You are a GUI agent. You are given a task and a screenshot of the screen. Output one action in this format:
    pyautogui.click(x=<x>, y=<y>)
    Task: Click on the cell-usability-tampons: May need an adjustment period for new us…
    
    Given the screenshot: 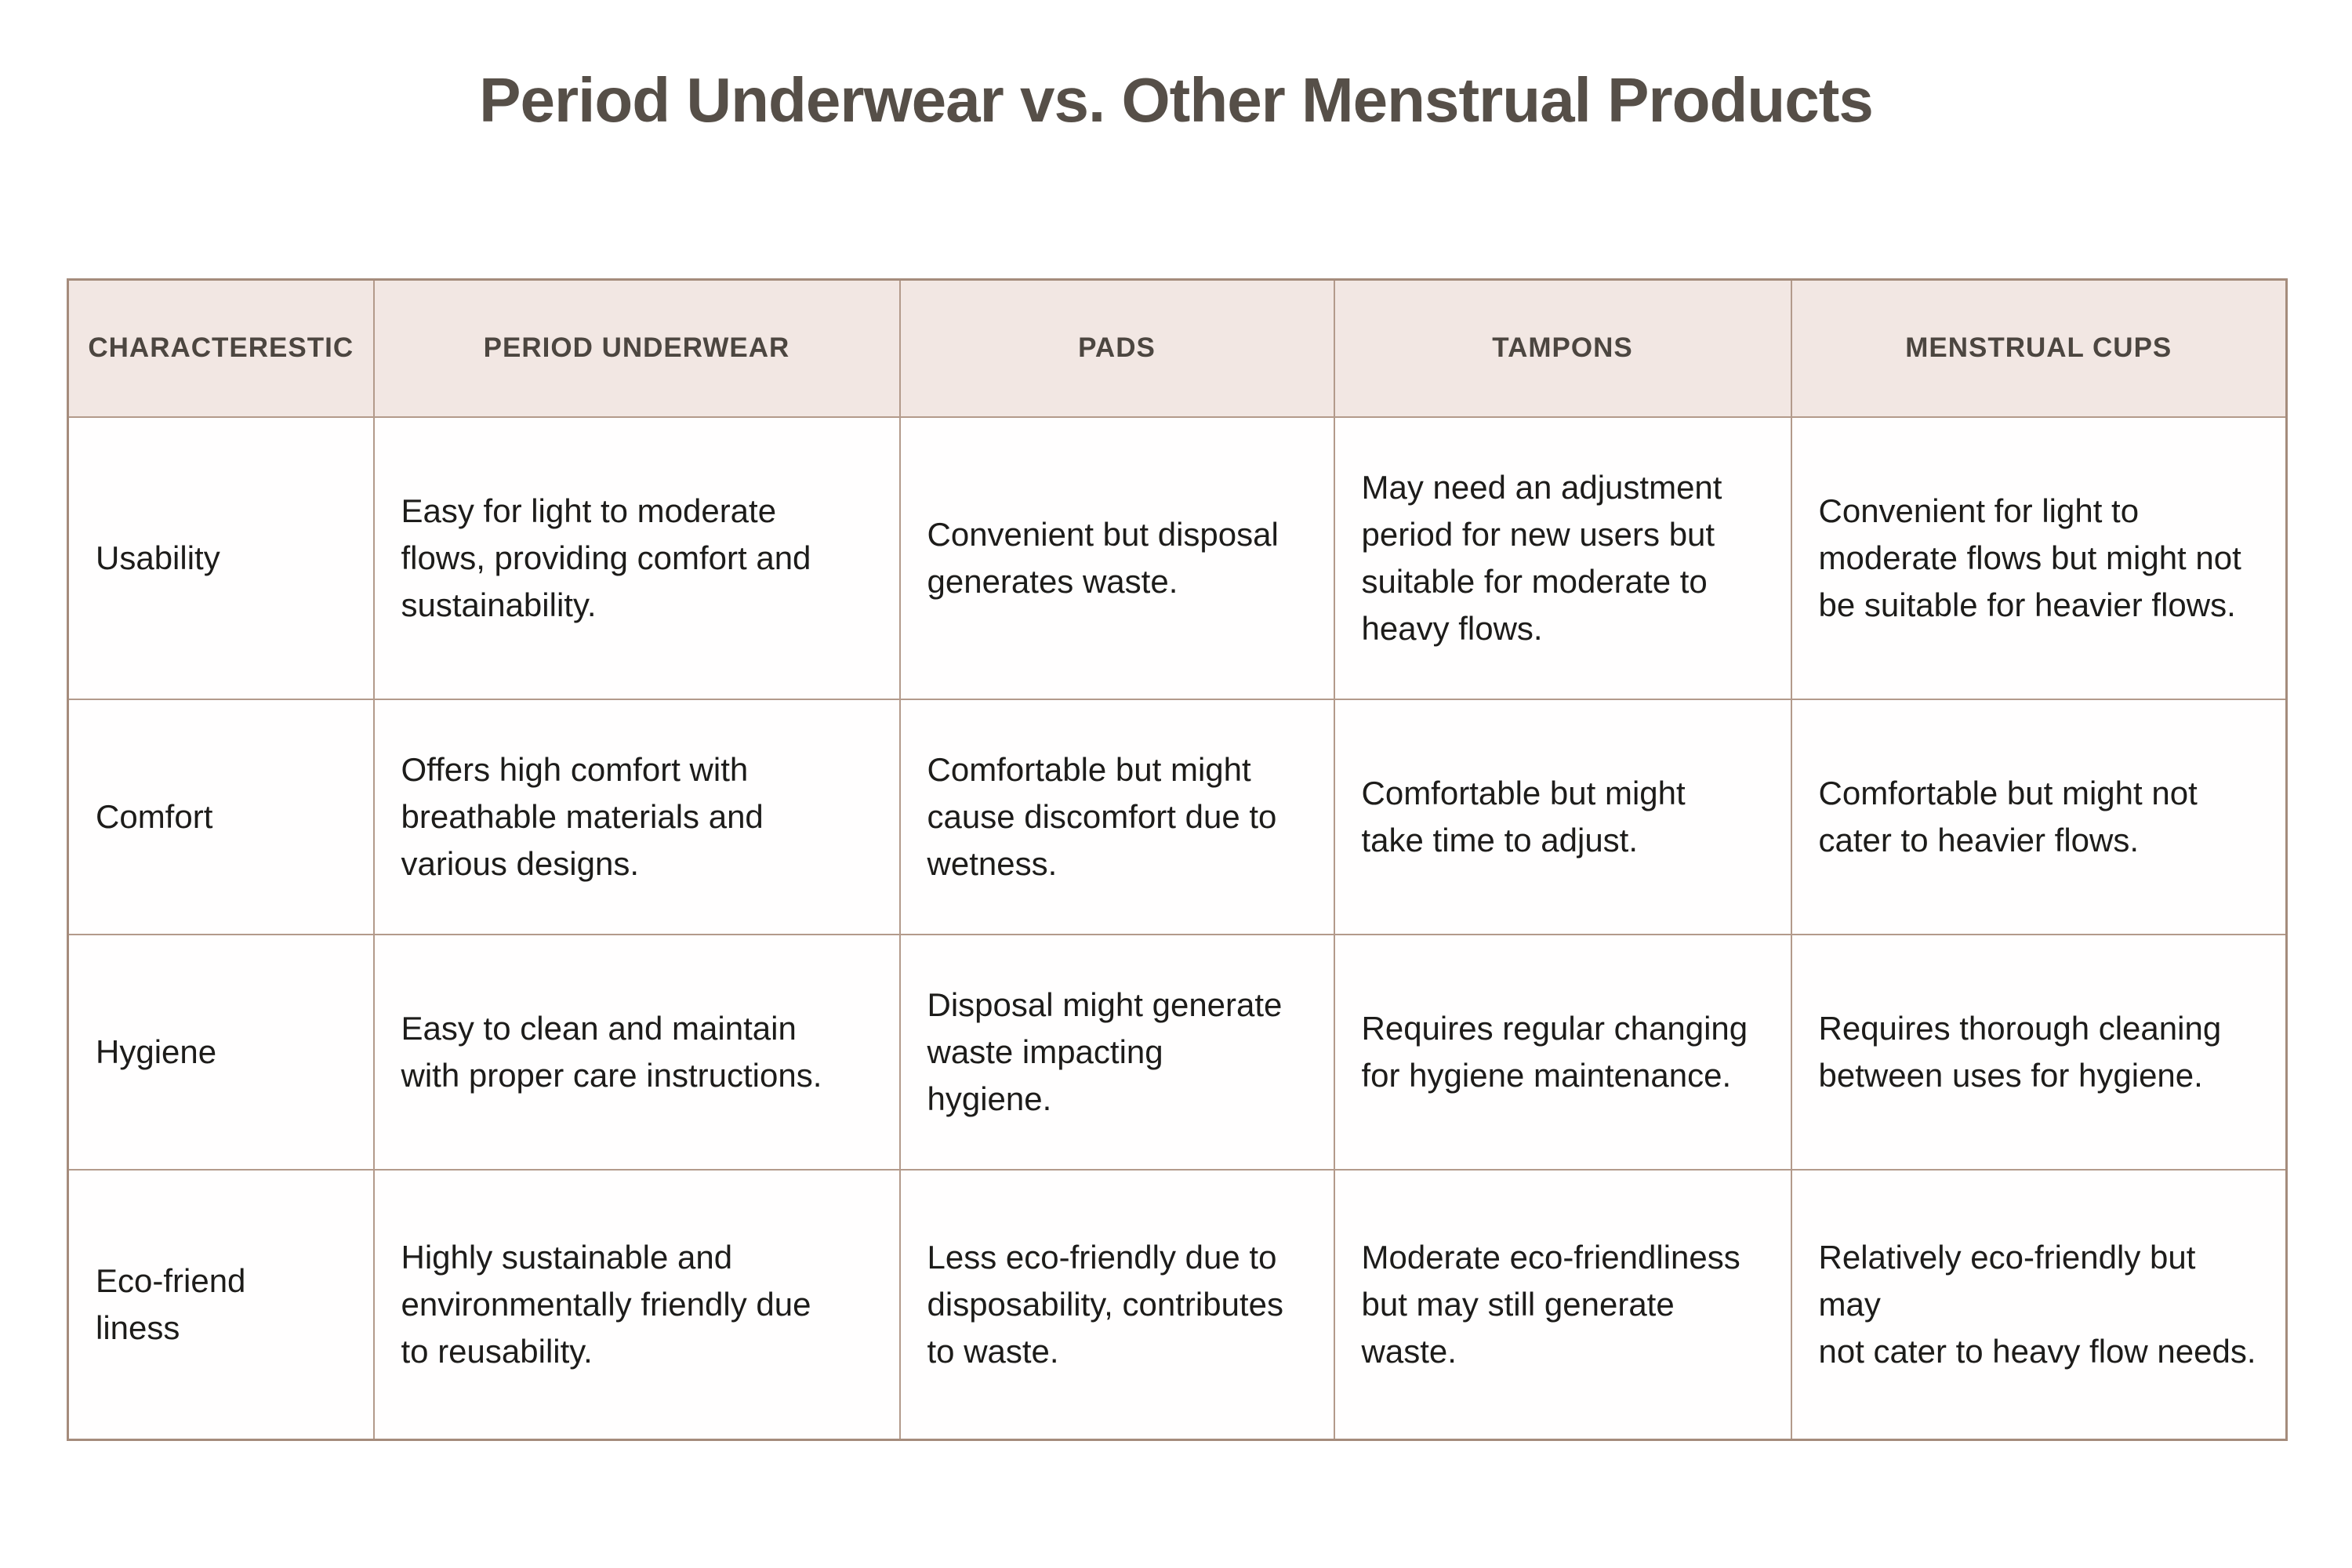 What is the action you would take?
    pyautogui.click(x=1562, y=558)
    